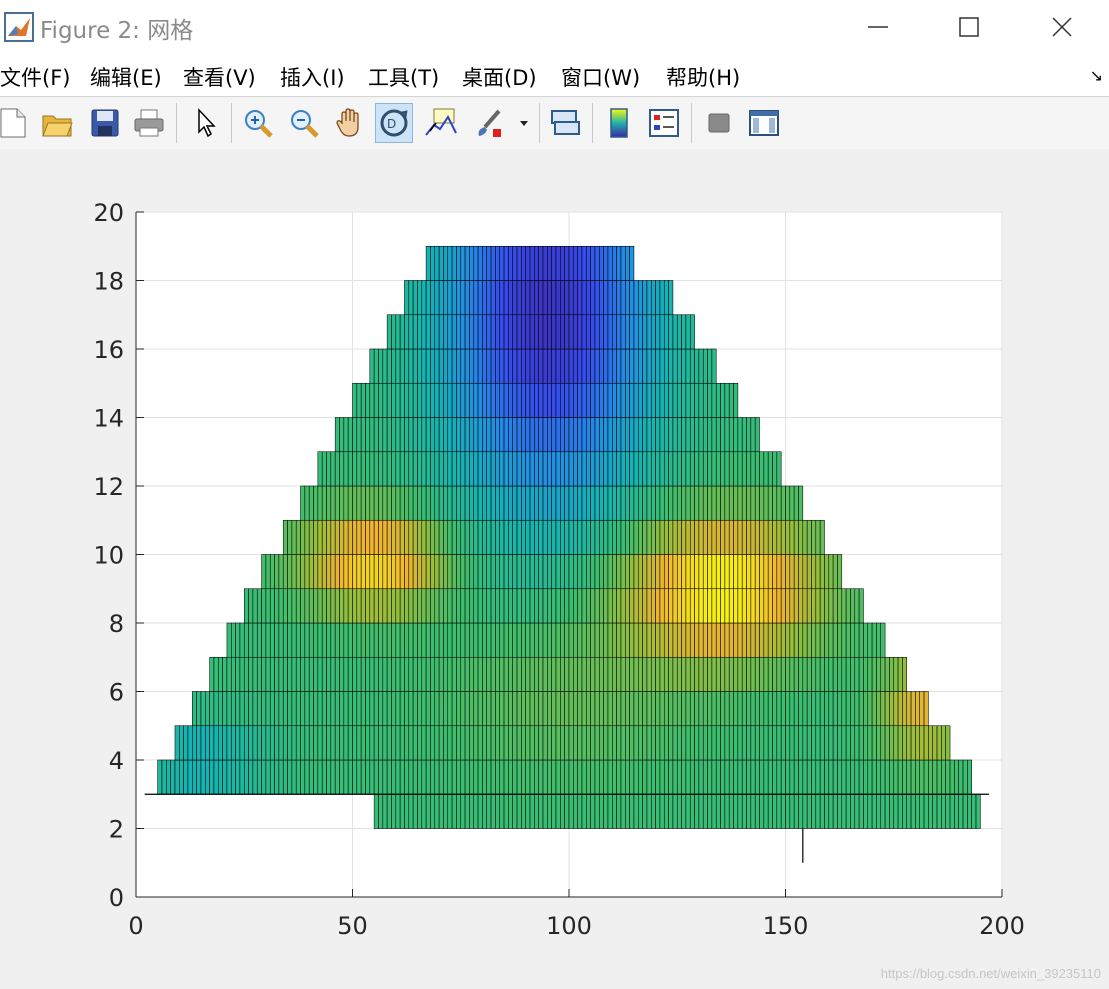  I want to click on legend-button, so click(664, 123).